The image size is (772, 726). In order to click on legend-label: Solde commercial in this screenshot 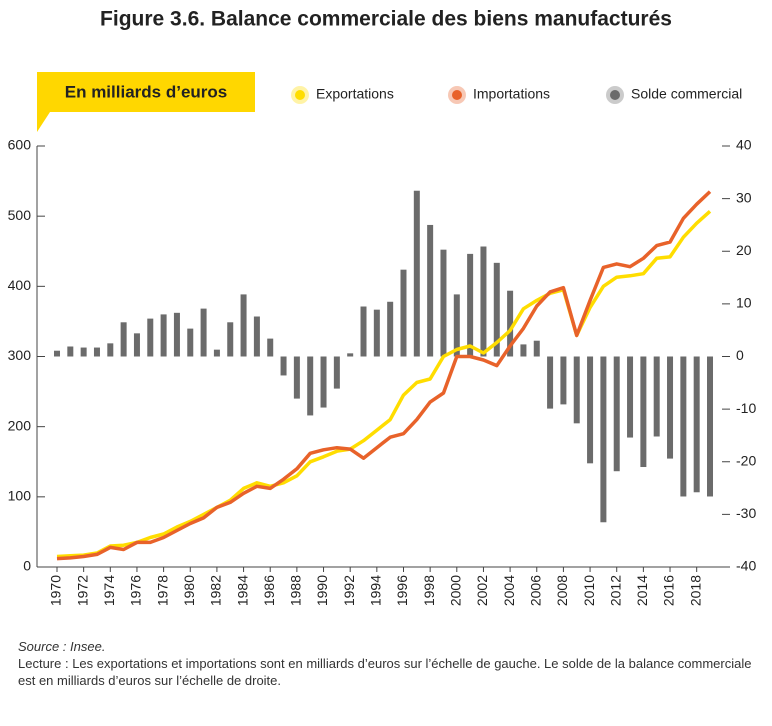, I will do `click(686, 94)`.